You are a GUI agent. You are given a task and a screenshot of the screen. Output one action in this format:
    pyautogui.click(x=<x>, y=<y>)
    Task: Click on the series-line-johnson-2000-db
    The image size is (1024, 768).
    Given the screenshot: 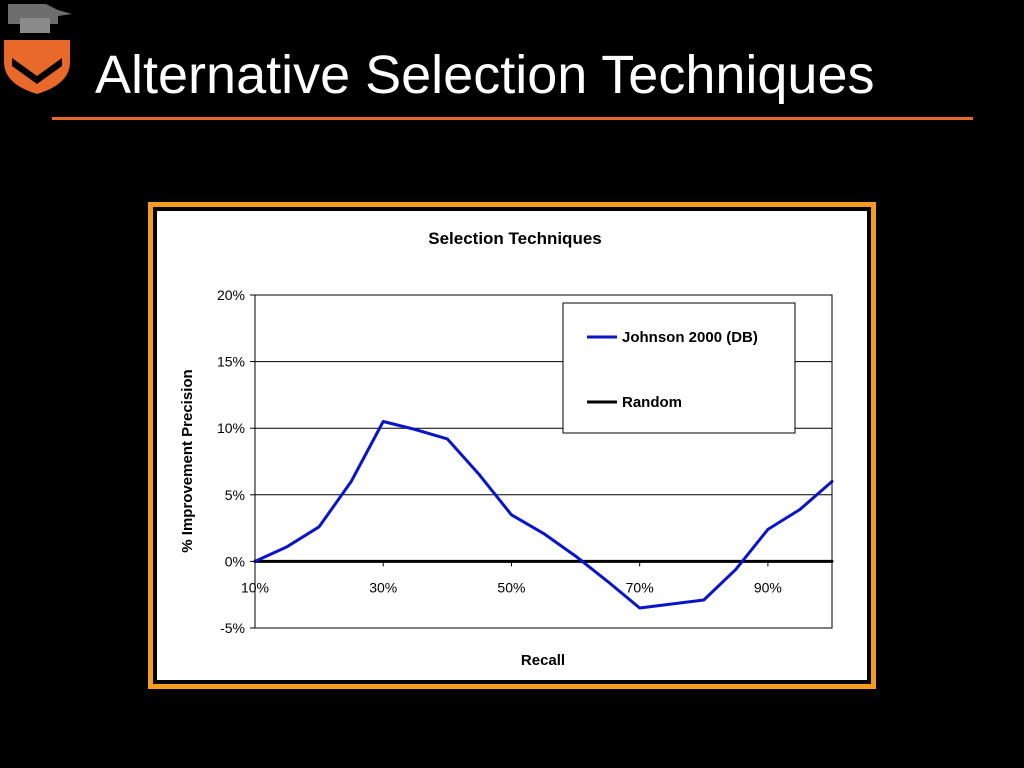 What is the action you would take?
    pyautogui.click(x=543, y=515)
    